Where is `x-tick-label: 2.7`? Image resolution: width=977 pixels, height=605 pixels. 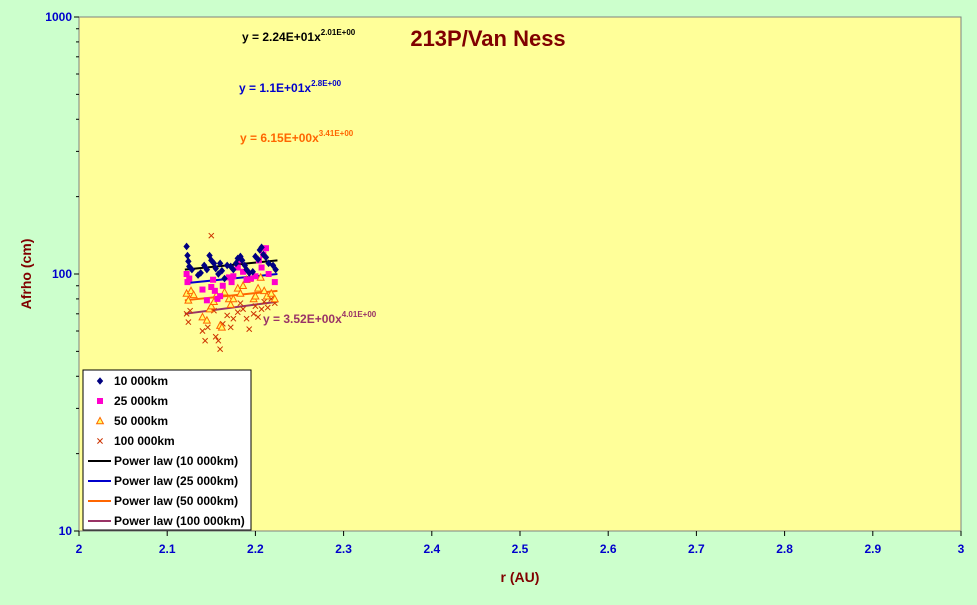
x-tick-label: 2.7 is located at coordinates (696, 549).